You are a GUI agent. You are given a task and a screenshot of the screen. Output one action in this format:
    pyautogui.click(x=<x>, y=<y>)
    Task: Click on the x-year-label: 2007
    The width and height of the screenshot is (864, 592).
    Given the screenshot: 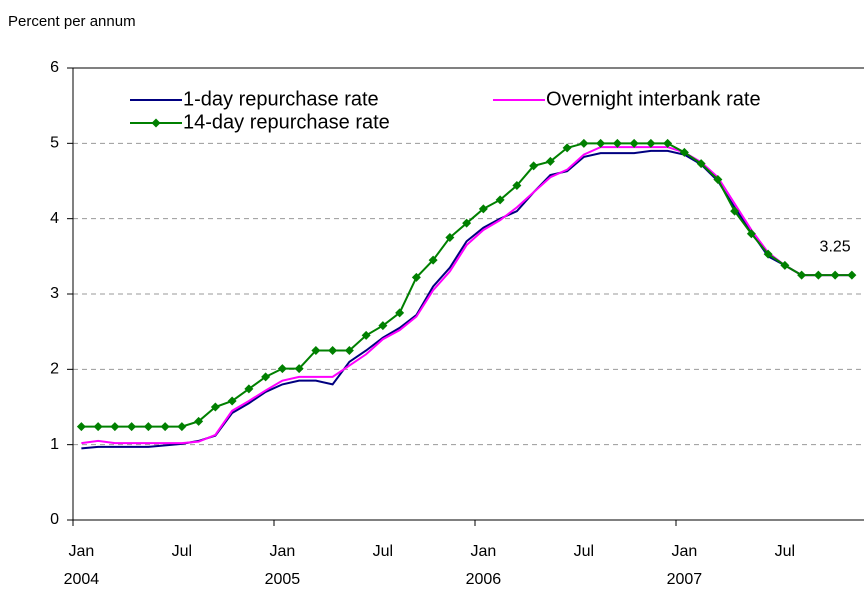 What is the action you would take?
    pyautogui.click(x=685, y=579)
    